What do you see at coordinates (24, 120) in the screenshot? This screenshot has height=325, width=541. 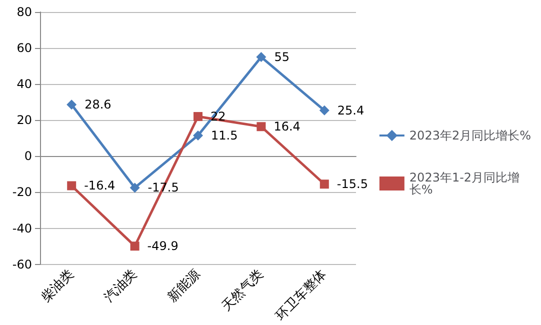 I see `y-tick-label: 20` at bounding box center [24, 120].